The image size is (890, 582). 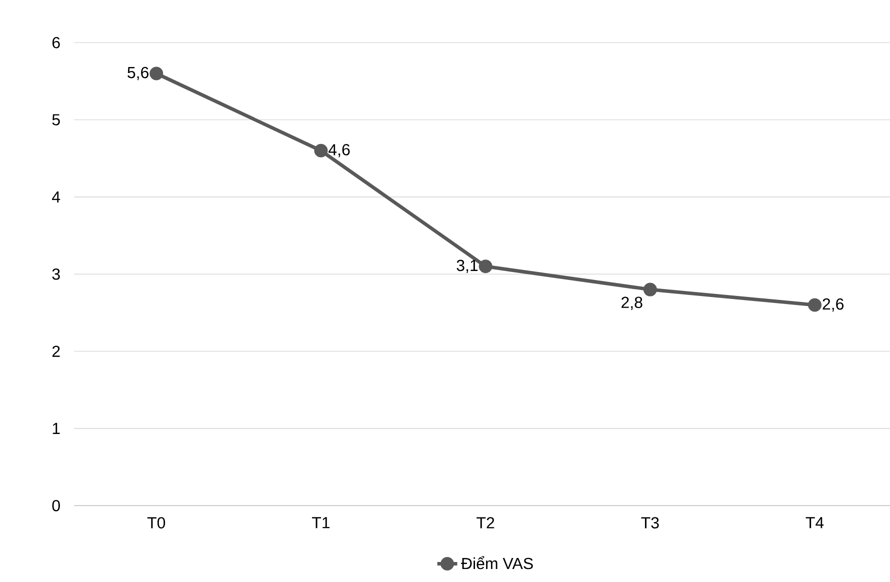 I want to click on y-tick-label: 5, so click(x=56, y=120).